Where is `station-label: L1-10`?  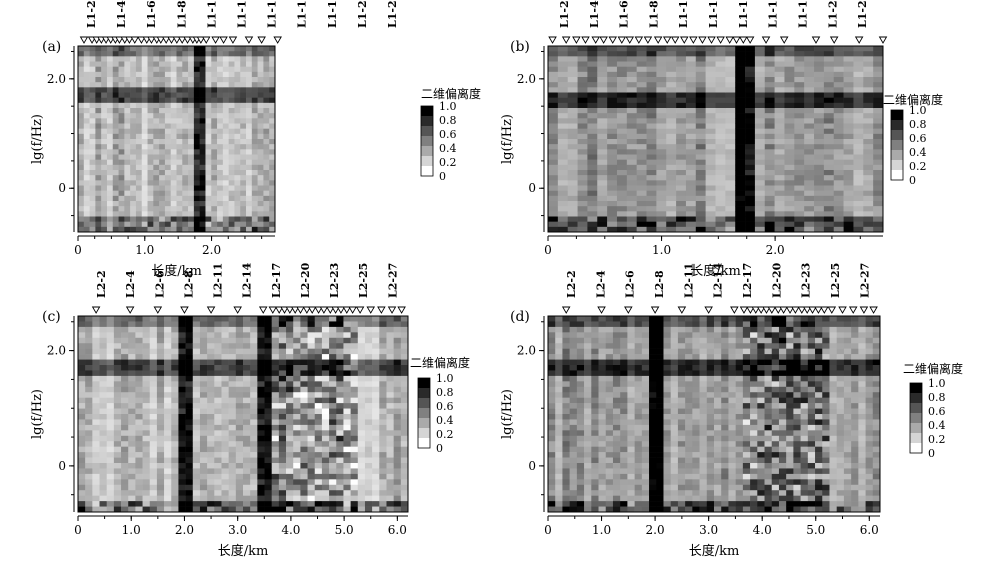 station-label: L1-10 is located at coordinates (683, 14).